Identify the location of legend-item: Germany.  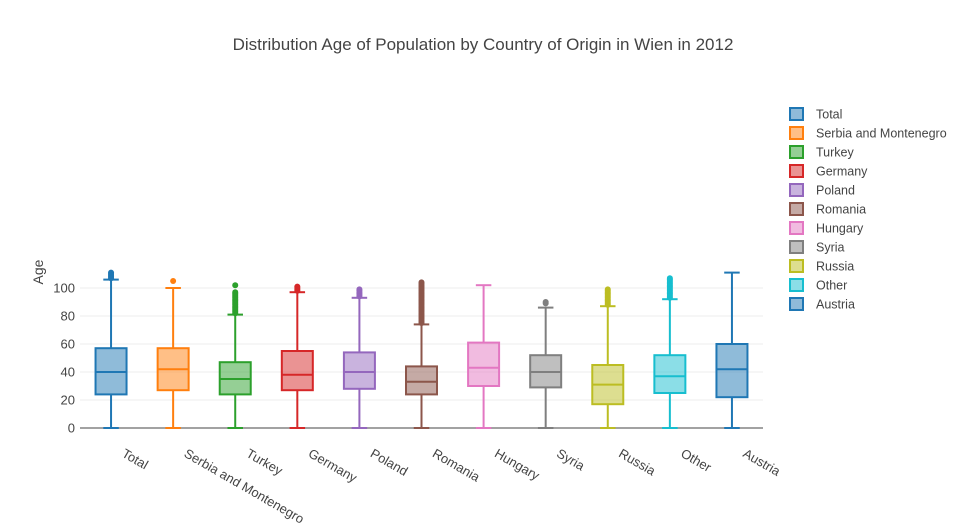
(828, 171).